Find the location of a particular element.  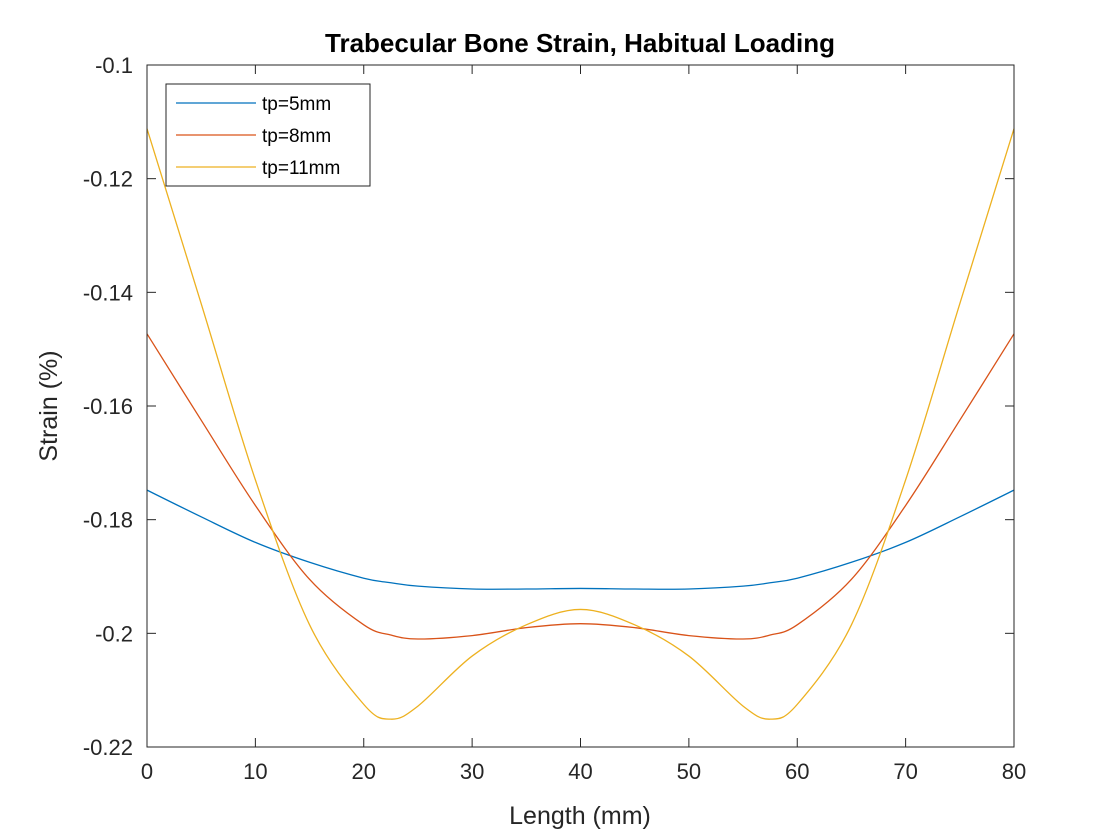

x-tick-label: 10 is located at coordinates (255, 771).